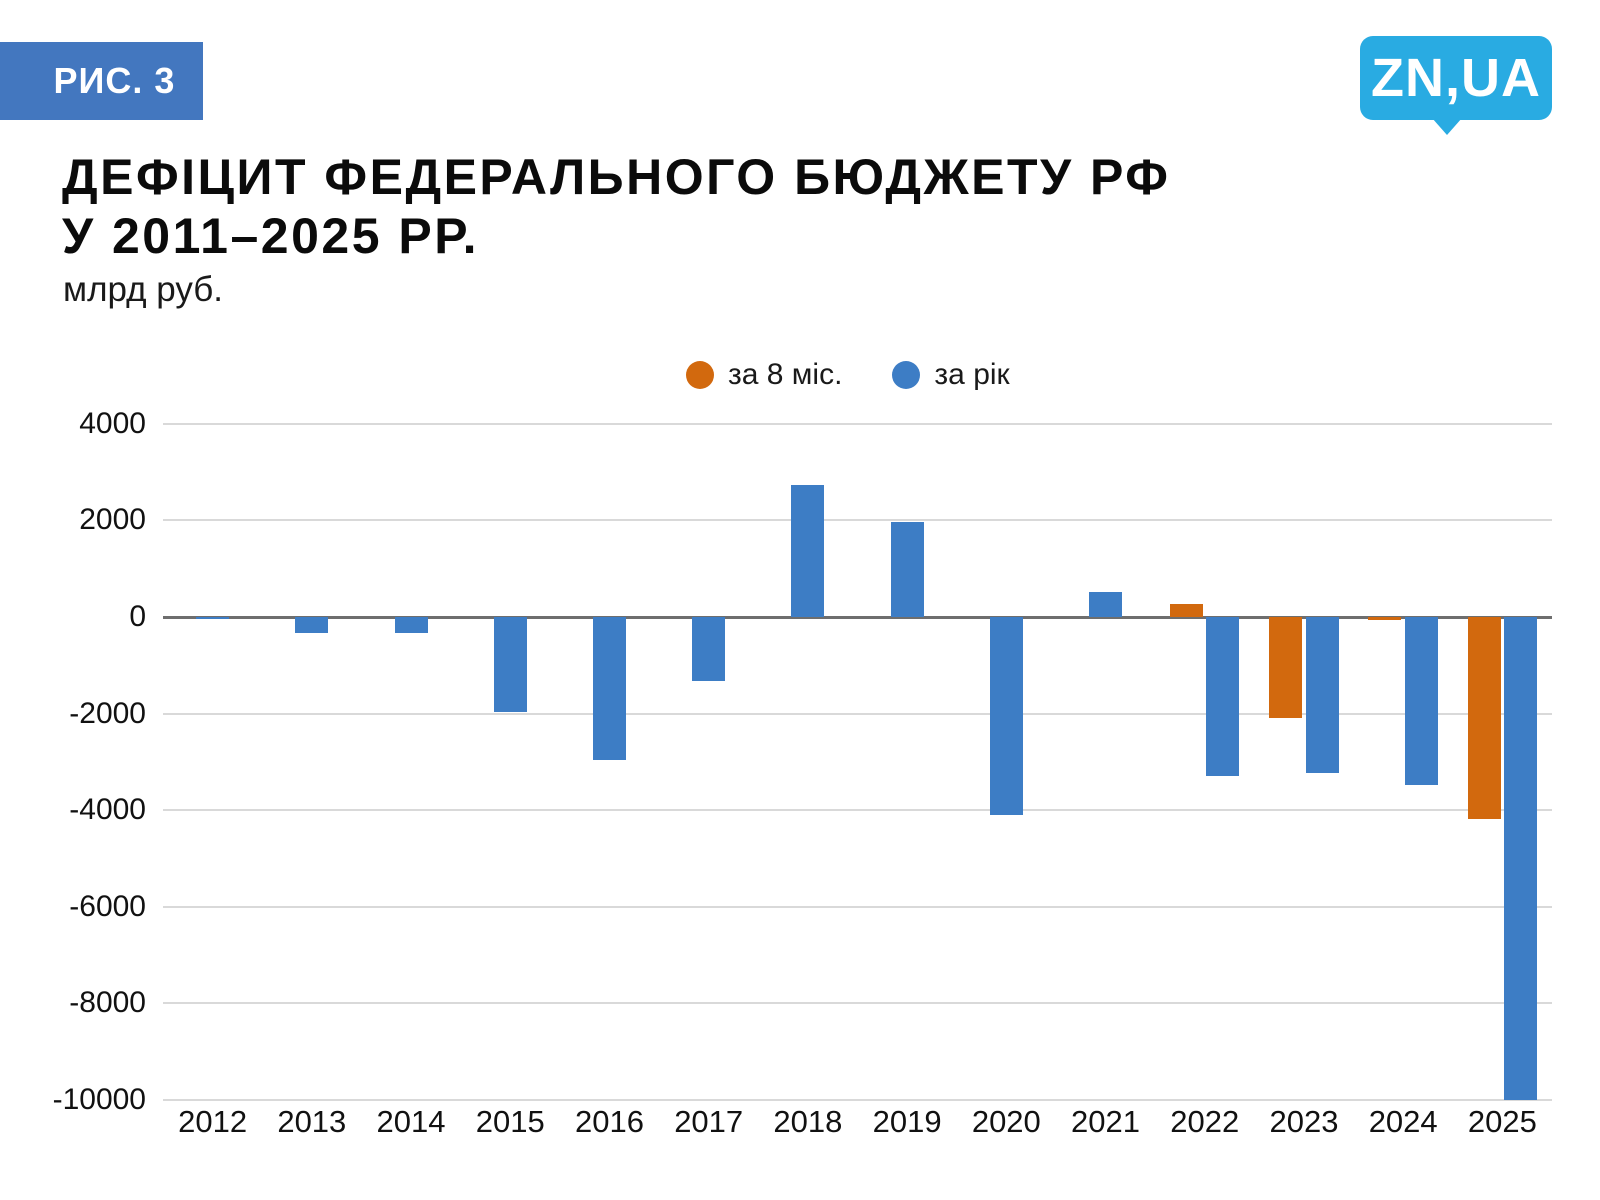  Describe the element at coordinates (1304, 1121) in the screenshot. I see `x-tick-label: 2023` at that location.